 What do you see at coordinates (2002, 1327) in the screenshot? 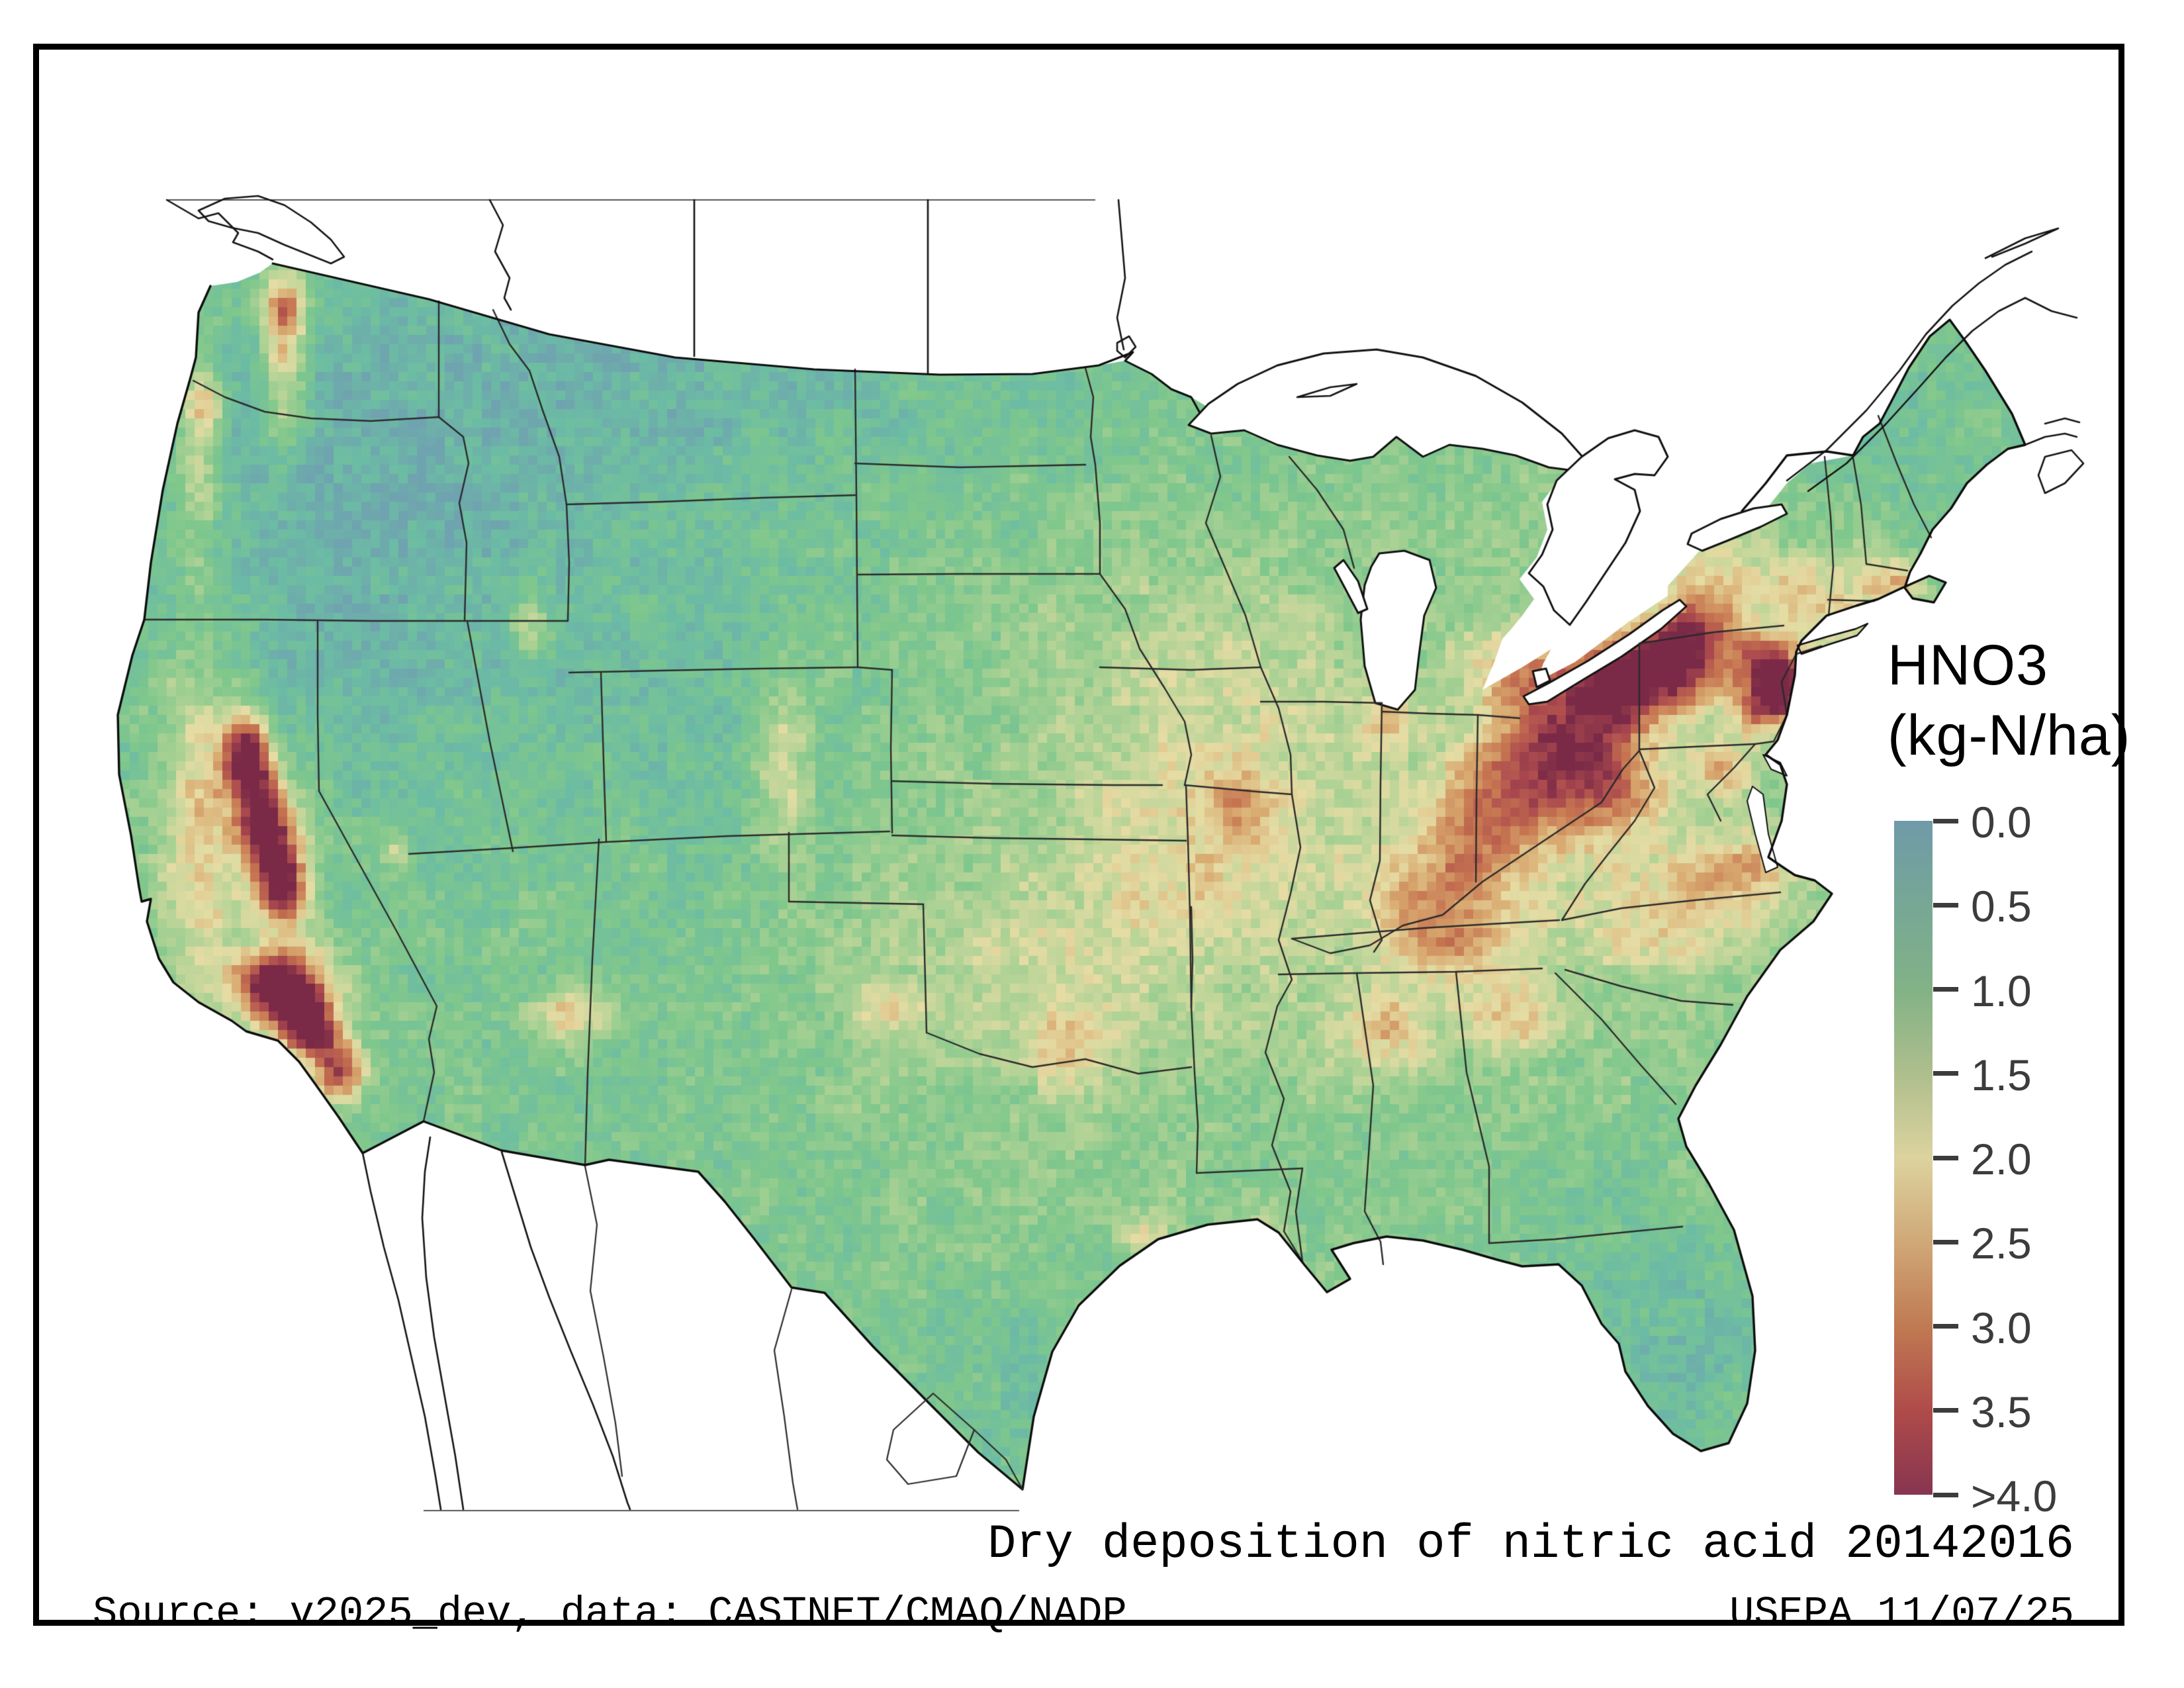
I see `colorbar-tick-label: 3.0` at bounding box center [2002, 1327].